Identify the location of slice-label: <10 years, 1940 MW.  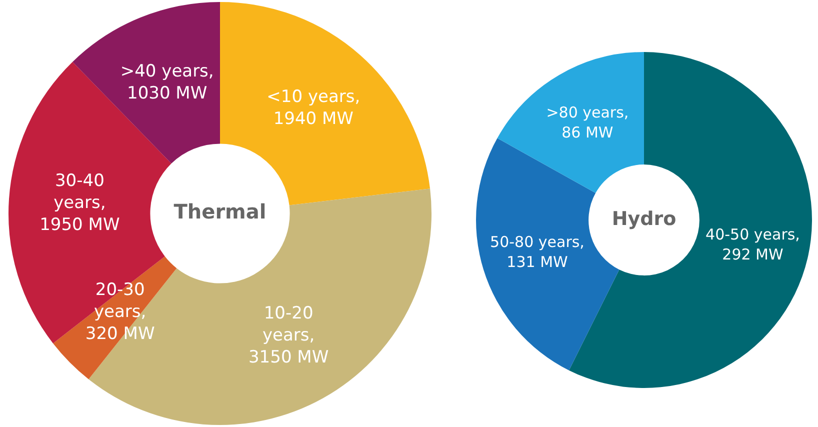
(313, 107).